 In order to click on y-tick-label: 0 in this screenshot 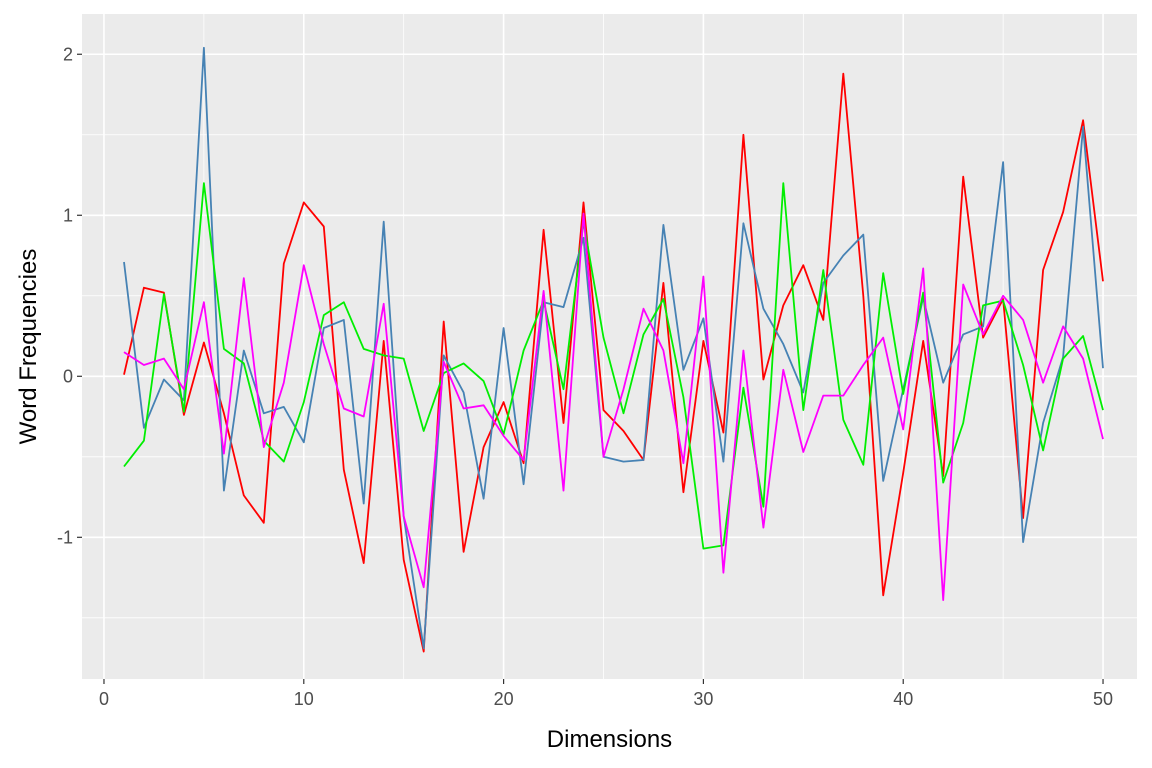, I will do `click(68, 376)`.